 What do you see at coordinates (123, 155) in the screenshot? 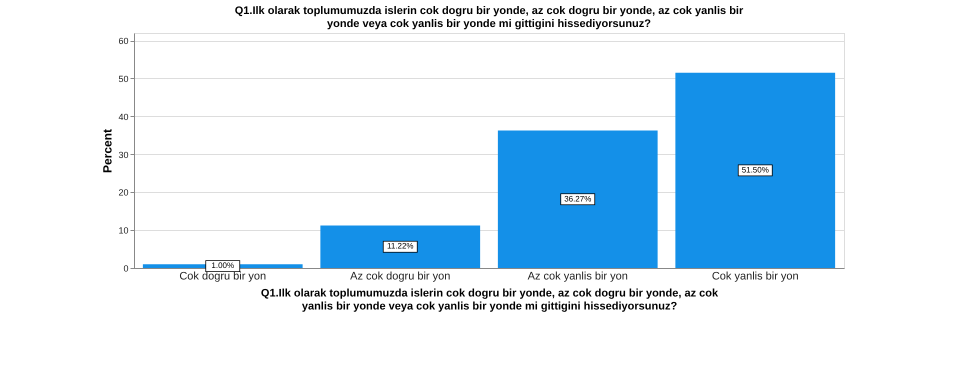
I see `y-tick-label: 30` at bounding box center [123, 155].